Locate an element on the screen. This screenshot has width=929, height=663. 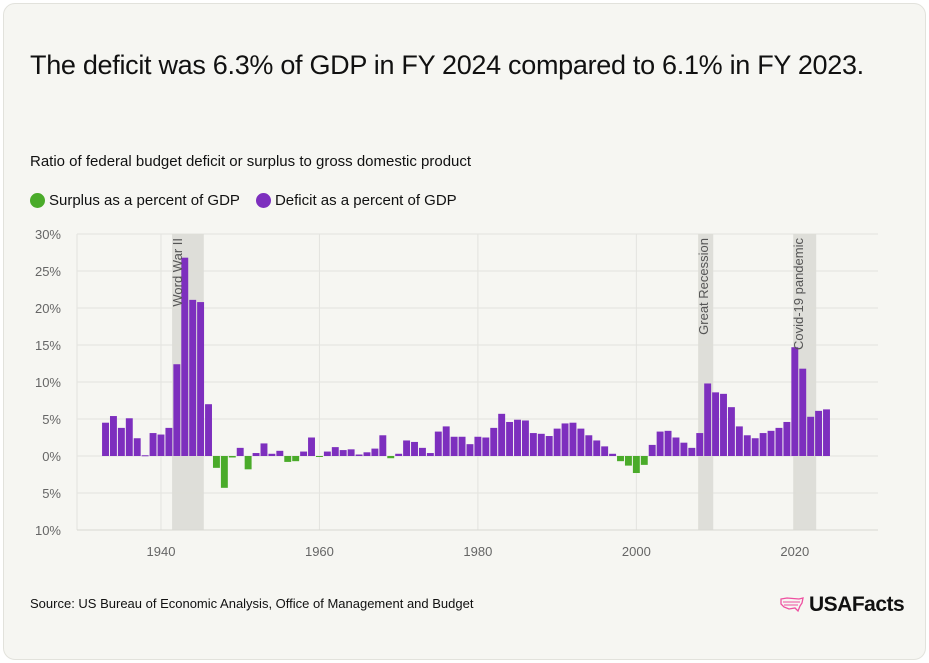
y-tick-label: 15% is located at coordinates (48, 345).